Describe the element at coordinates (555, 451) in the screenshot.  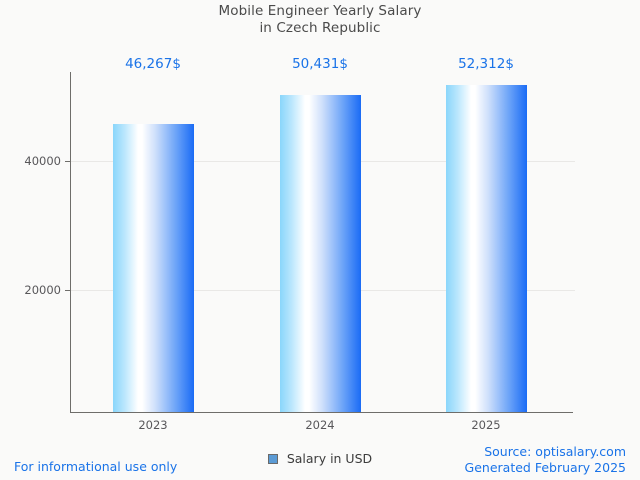
I see `footer-source: Source: optisalary.com` at that location.